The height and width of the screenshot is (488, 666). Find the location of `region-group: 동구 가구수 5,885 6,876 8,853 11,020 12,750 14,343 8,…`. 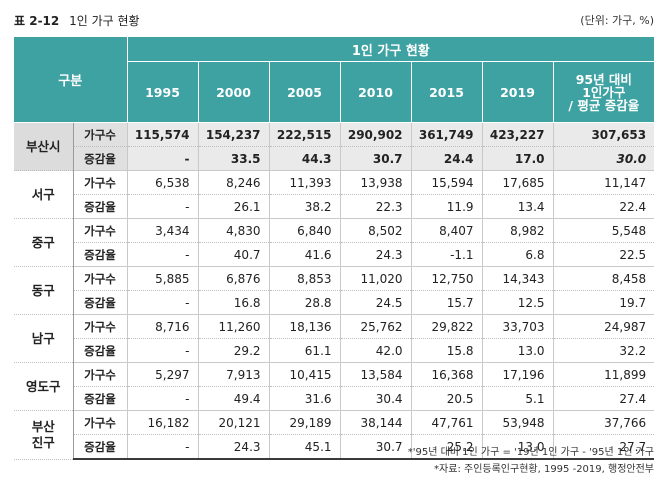

region-group: 동구 가구수 5,885 6,876 8,853 11,020 12,750 14,343 8,… is located at coordinates (334, 290).